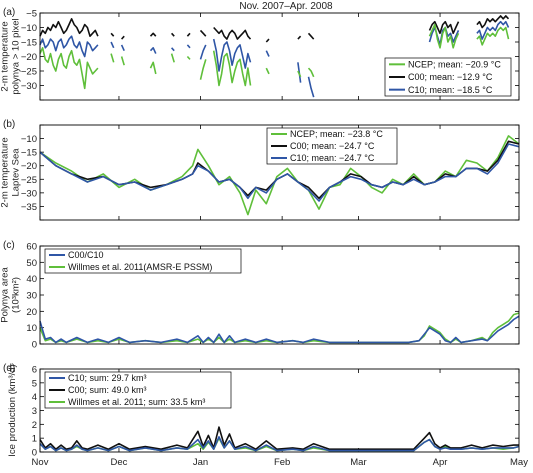  I want to click on y-tick-label: 60, so click(31, 247).